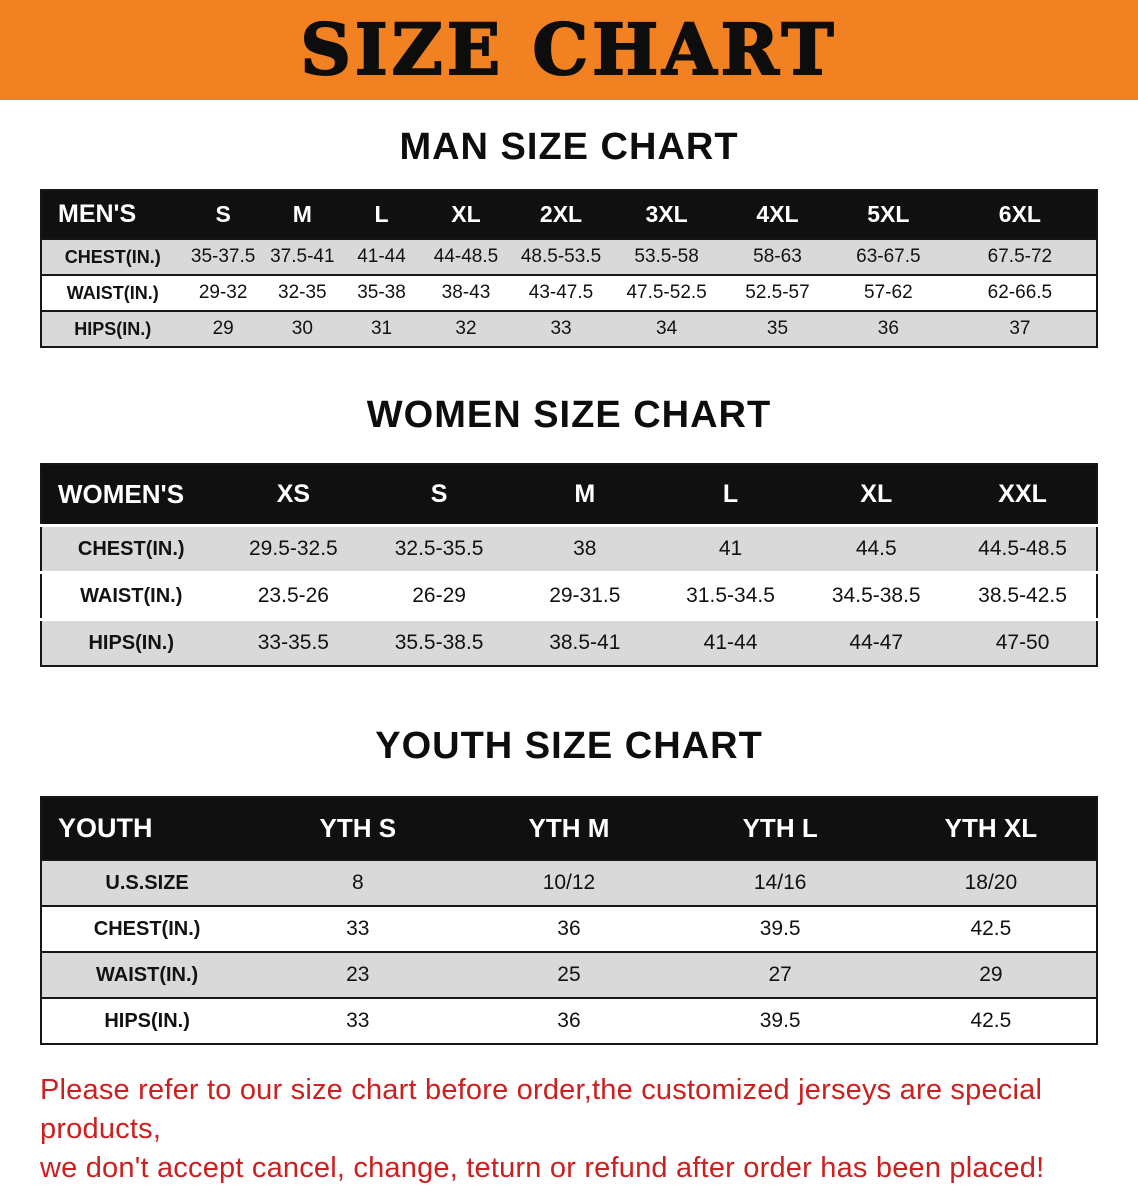 The image size is (1138, 1188). I want to click on measurement-row: HIPS(IN.) 29 30 31 32 33 34 35 36 37, so click(569, 329).